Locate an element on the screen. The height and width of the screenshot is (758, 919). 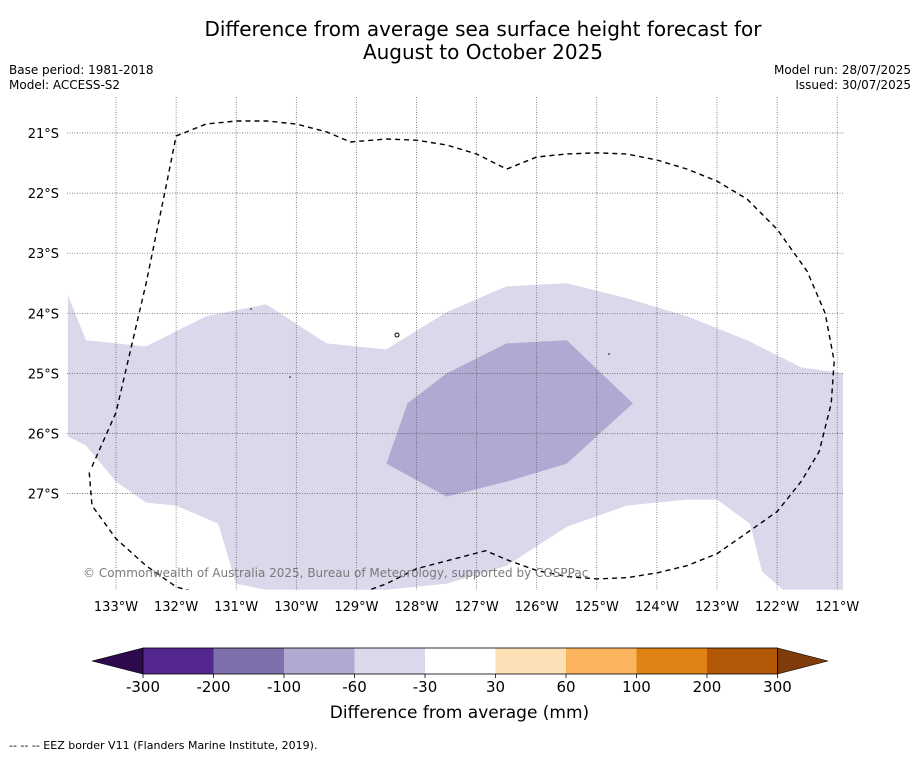
base-info: Base period: 1981-2018 Model: ACCESS-S2 is located at coordinates (81, 78).